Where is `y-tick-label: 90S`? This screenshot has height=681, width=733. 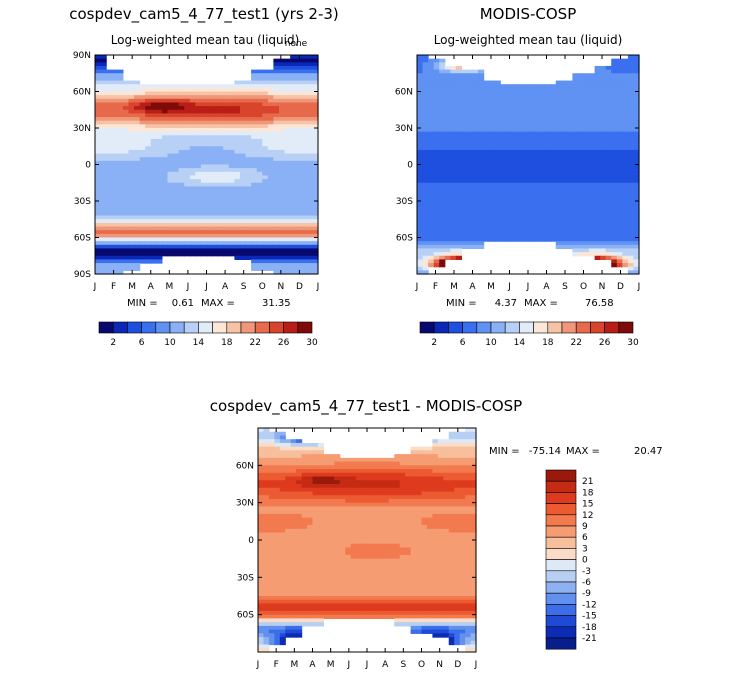
y-tick-label: 90S is located at coordinates (82, 275).